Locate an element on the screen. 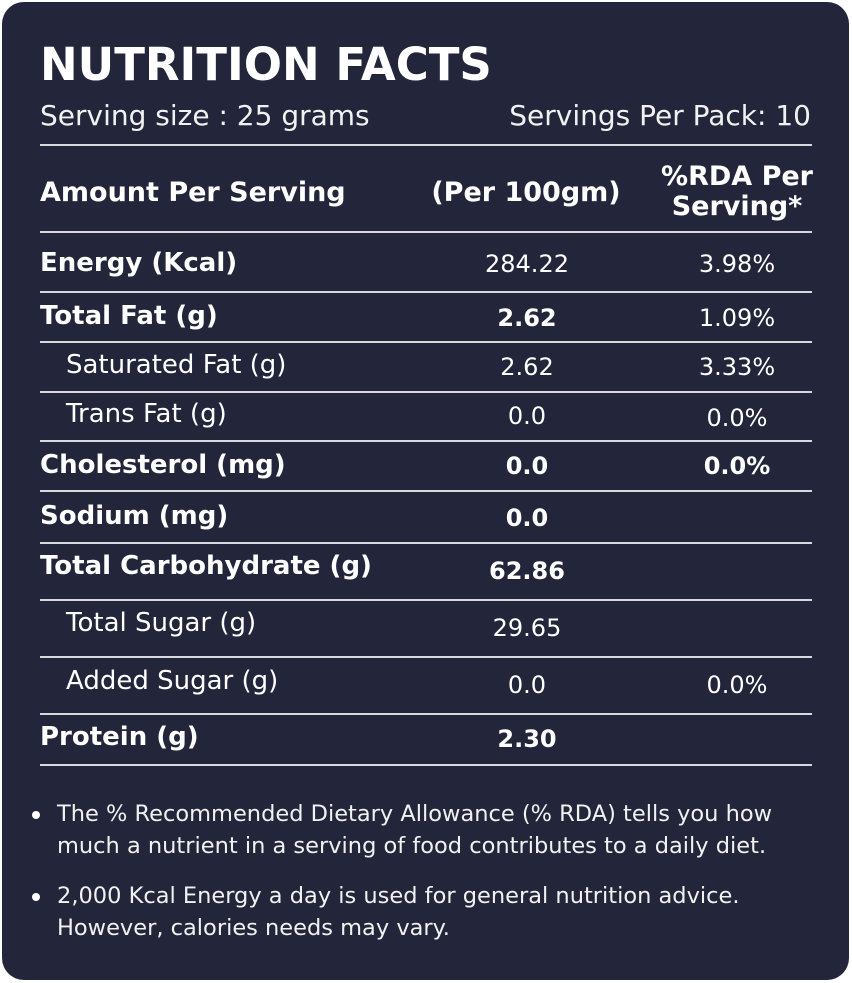  per100-value: 2.30 is located at coordinates (527, 739).